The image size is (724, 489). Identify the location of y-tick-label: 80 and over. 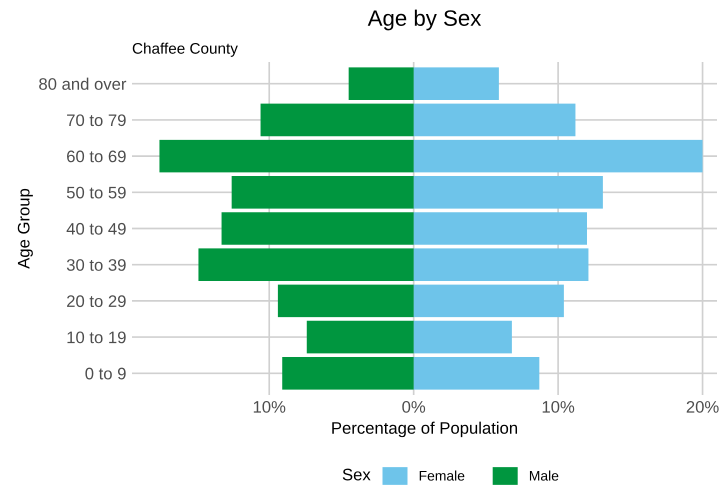
(82, 84).